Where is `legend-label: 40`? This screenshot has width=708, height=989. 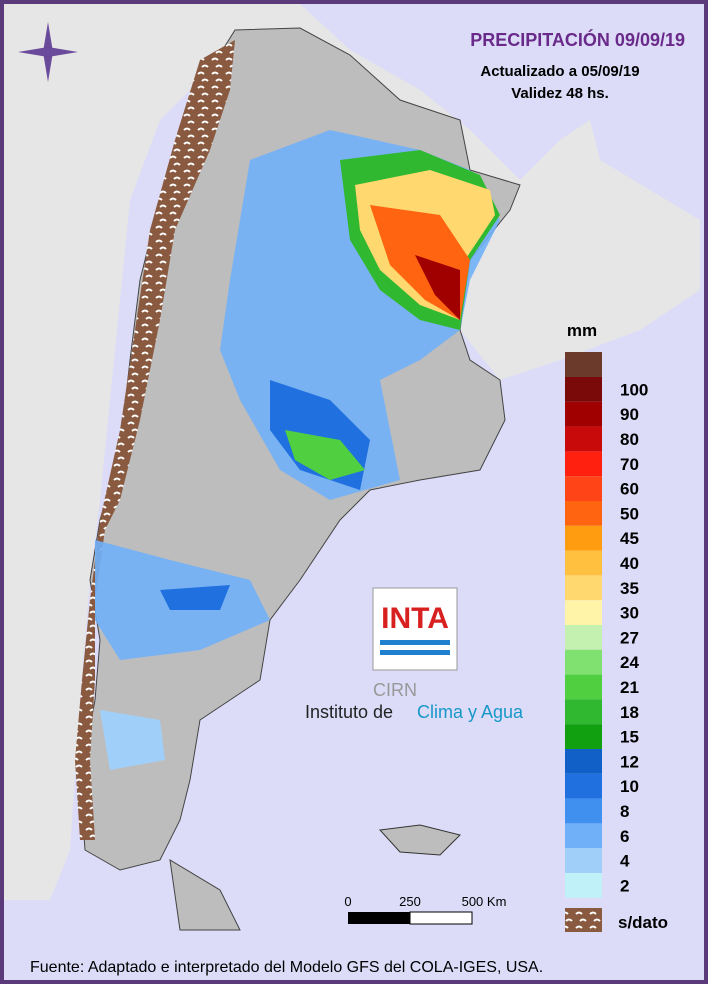 legend-label: 40 is located at coordinates (629, 563).